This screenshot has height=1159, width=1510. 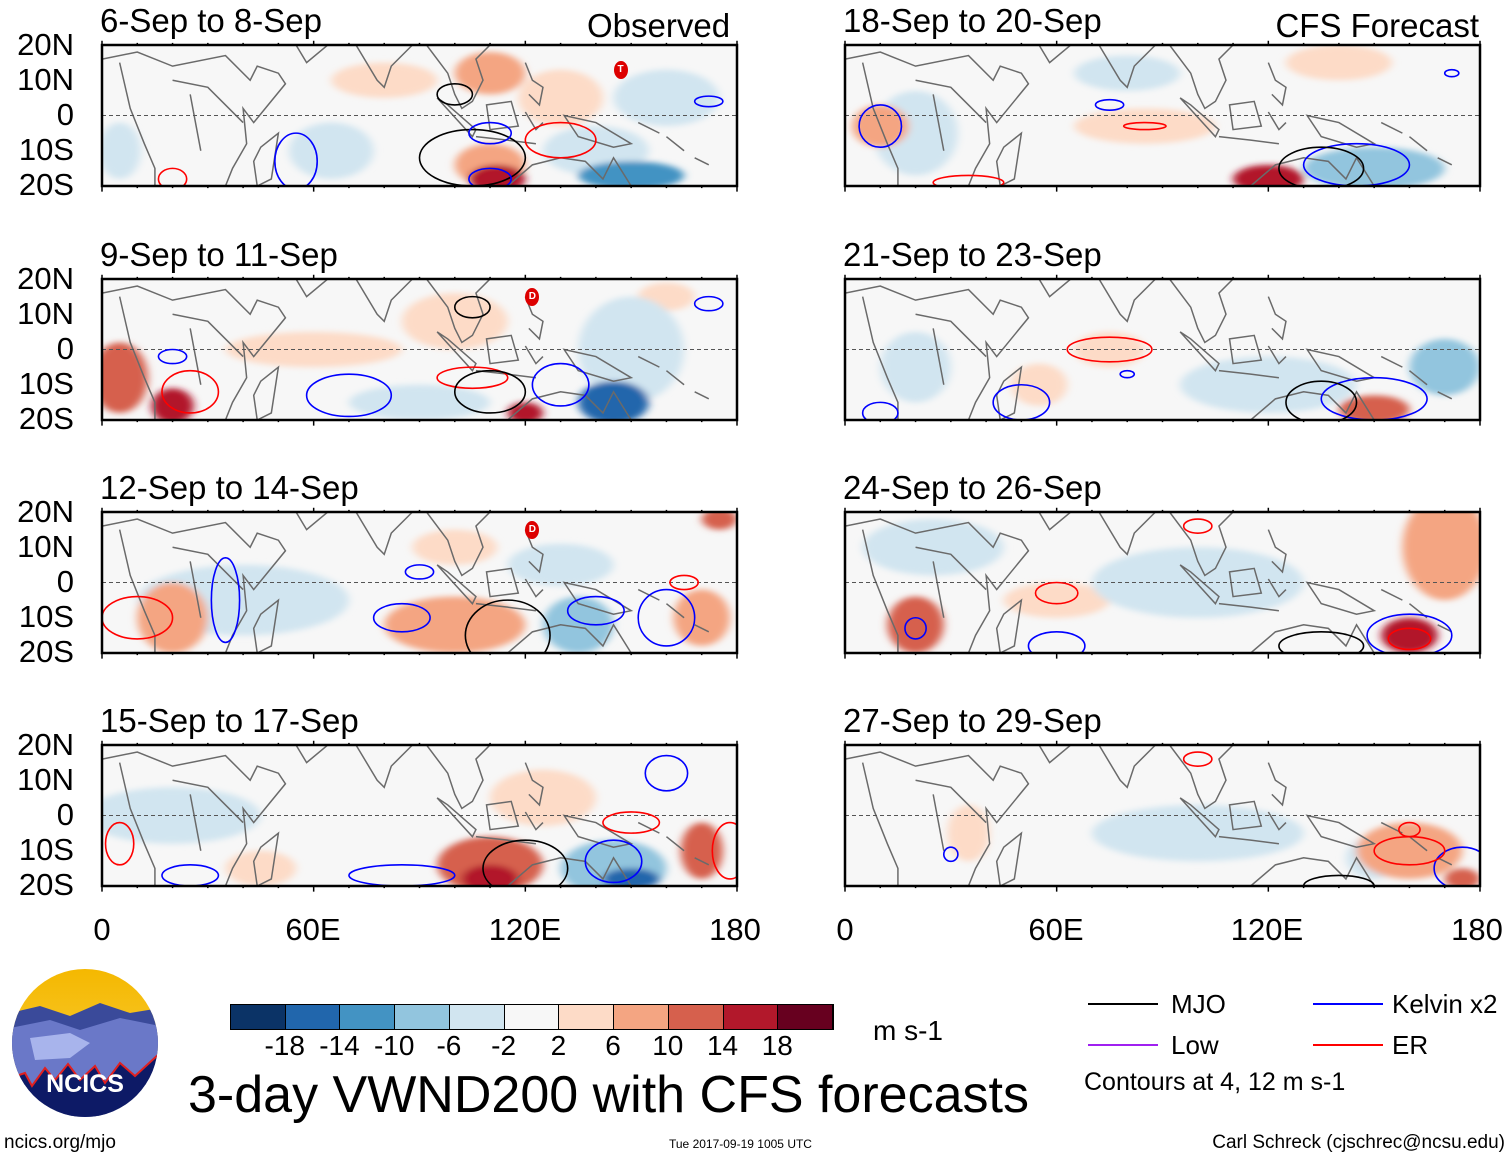 What do you see at coordinates (284, 1045) in the screenshot?
I see `colorbar-label: -18` at bounding box center [284, 1045].